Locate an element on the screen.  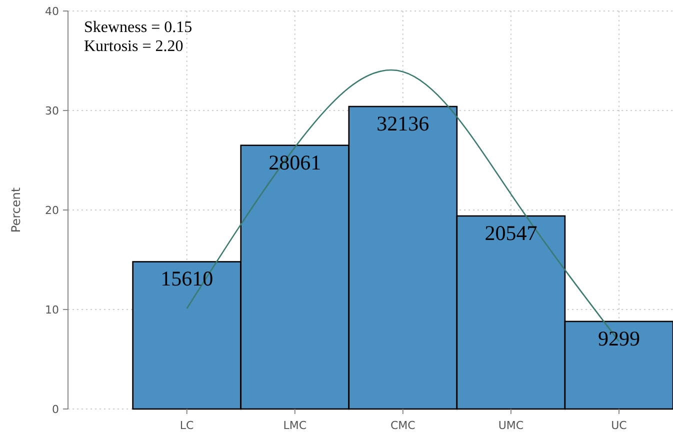
x-tick-label: LMC is located at coordinates (295, 425).